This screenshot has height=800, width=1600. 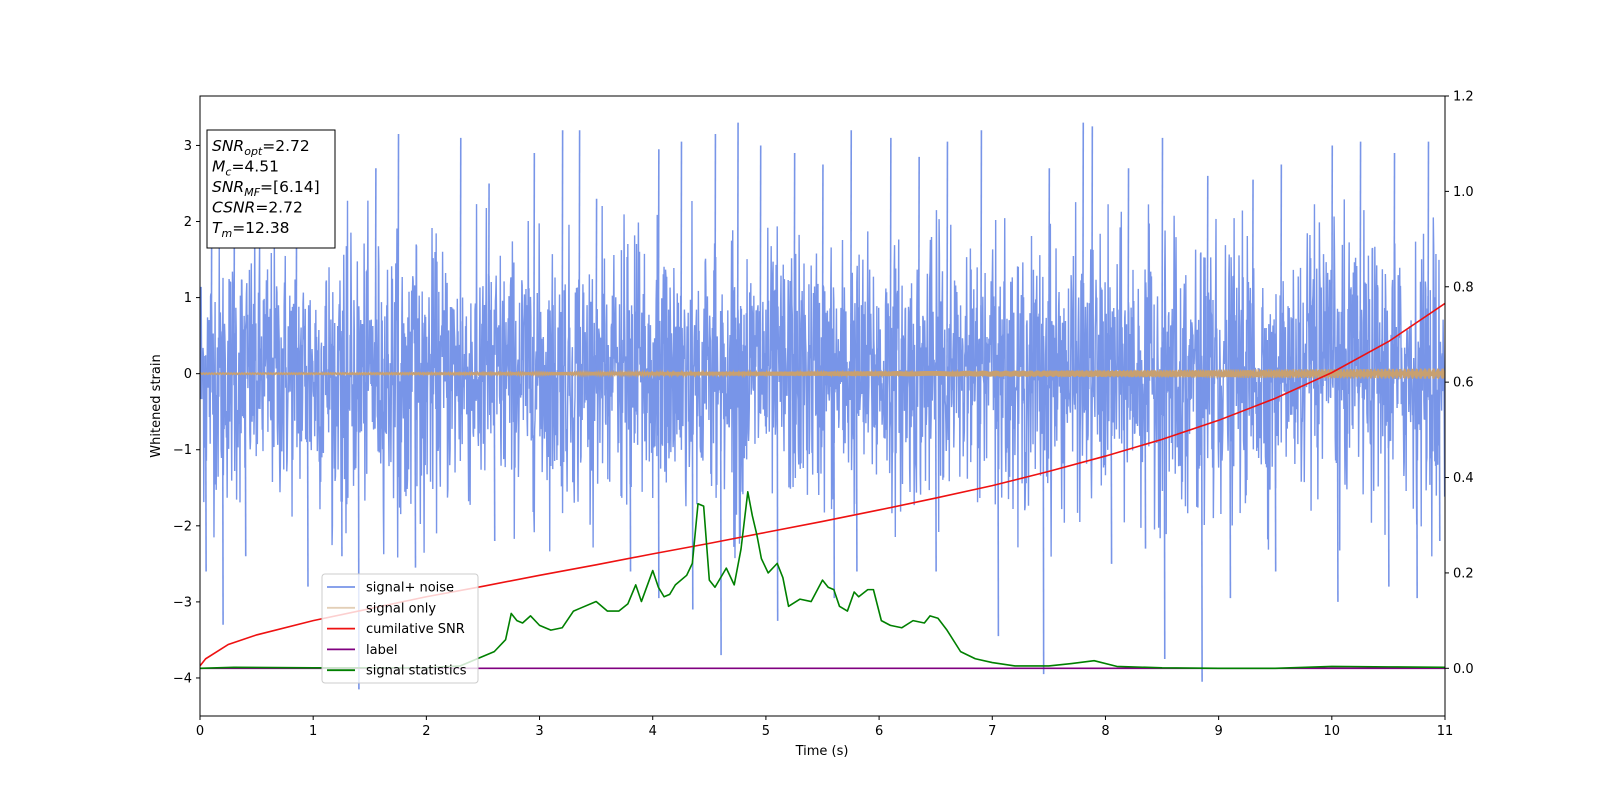 What do you see at coordinates (416, 671) in the screenshot?
I see `legend-label: signal statistics` at bounding box center [416, 671].